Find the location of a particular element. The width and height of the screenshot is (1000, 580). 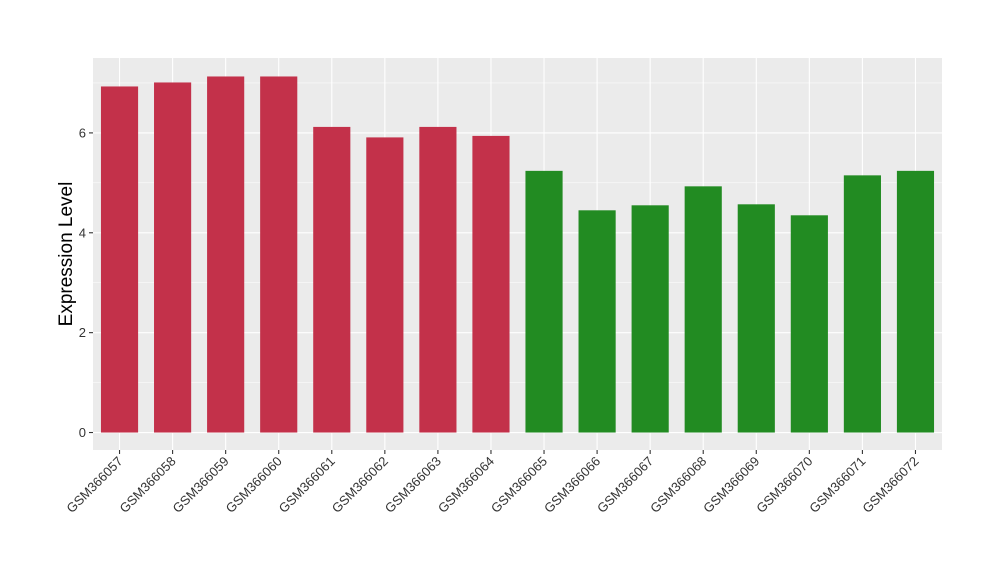

bar-GSM366069 is located at coordinates (756, 318).